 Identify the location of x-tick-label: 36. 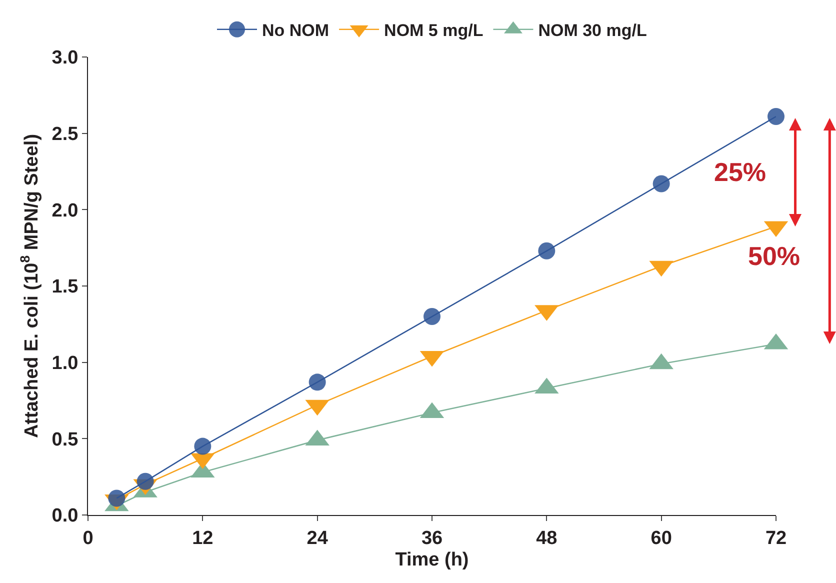
(432, 538).